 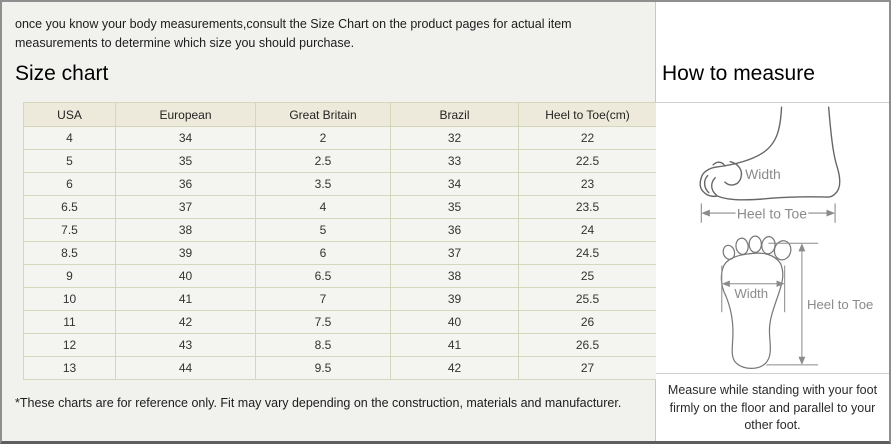 What do you see at coordinates (769, 164) in the screenshot?
I see `foot-side-view-icon: Width Heel to Toe` at bounding box center [769, 164].